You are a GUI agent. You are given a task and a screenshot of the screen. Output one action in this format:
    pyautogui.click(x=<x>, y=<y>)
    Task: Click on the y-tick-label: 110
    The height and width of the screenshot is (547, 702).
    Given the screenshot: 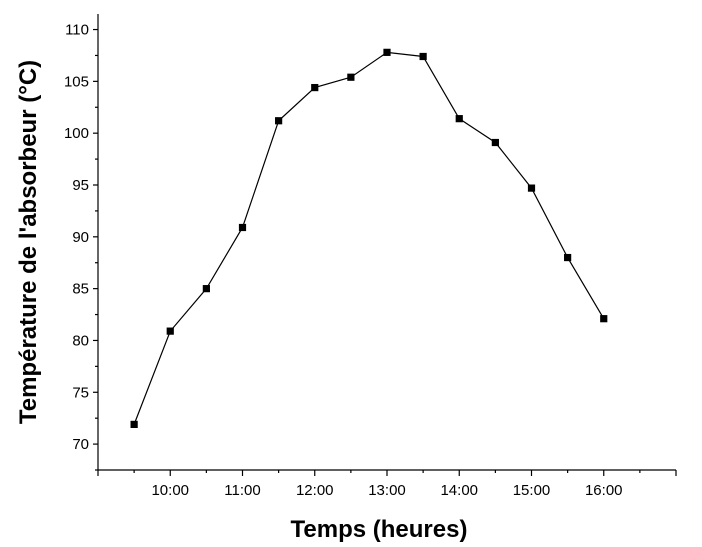 What is the action you would take?
    pyautogui.click(x=77, y=30)
    